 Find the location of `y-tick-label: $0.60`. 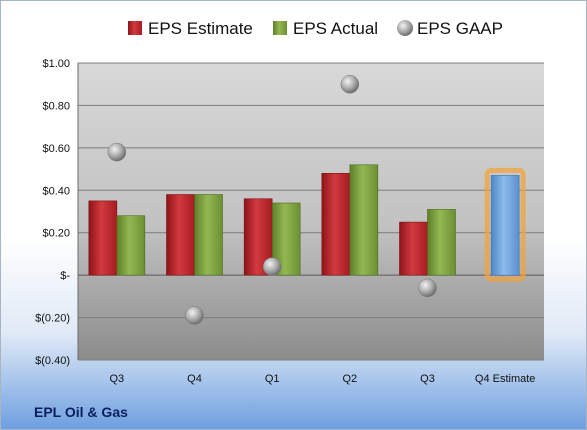

y-tick-label: $0.60 is located at coordinates (56, 149).